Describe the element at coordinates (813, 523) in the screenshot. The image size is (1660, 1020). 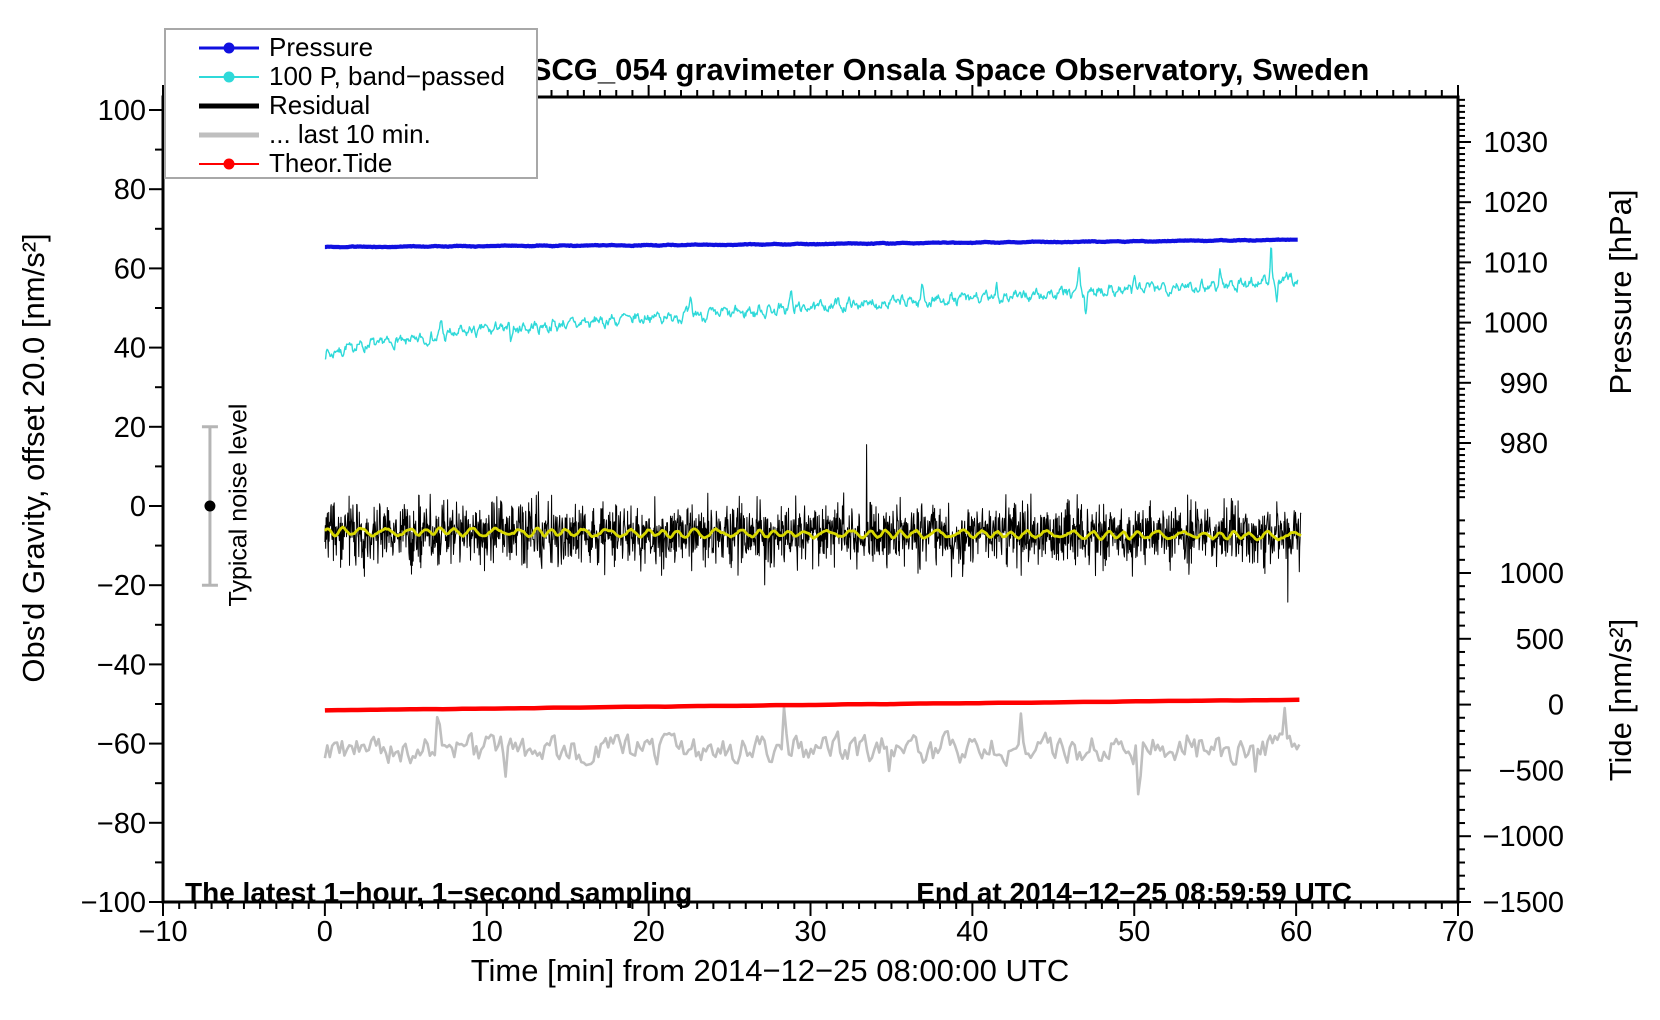
I see `series-residual` at that location.